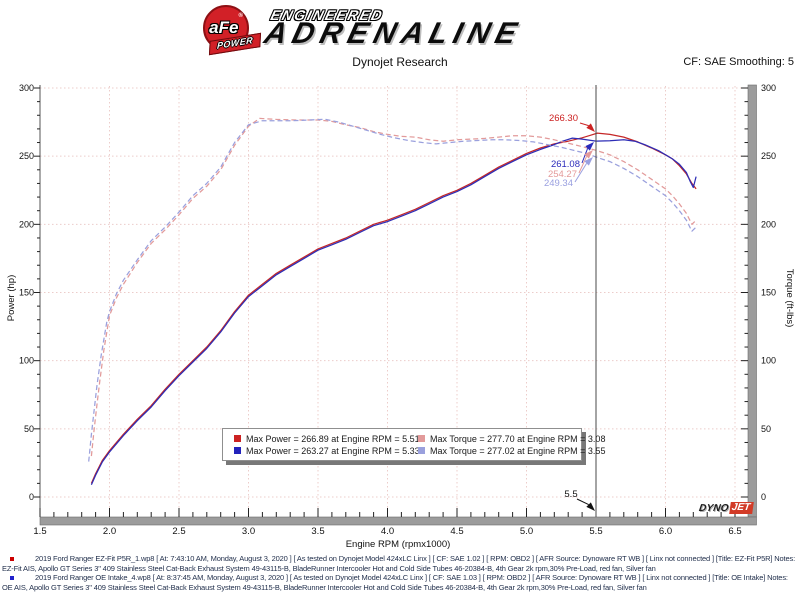 This screenshot has width=800, height=600. What do you see at coordinates (393, 33) in the screenshot?
I see `brand-line-adrenaline: ADRENALINE` at bounding box center [393, 33].